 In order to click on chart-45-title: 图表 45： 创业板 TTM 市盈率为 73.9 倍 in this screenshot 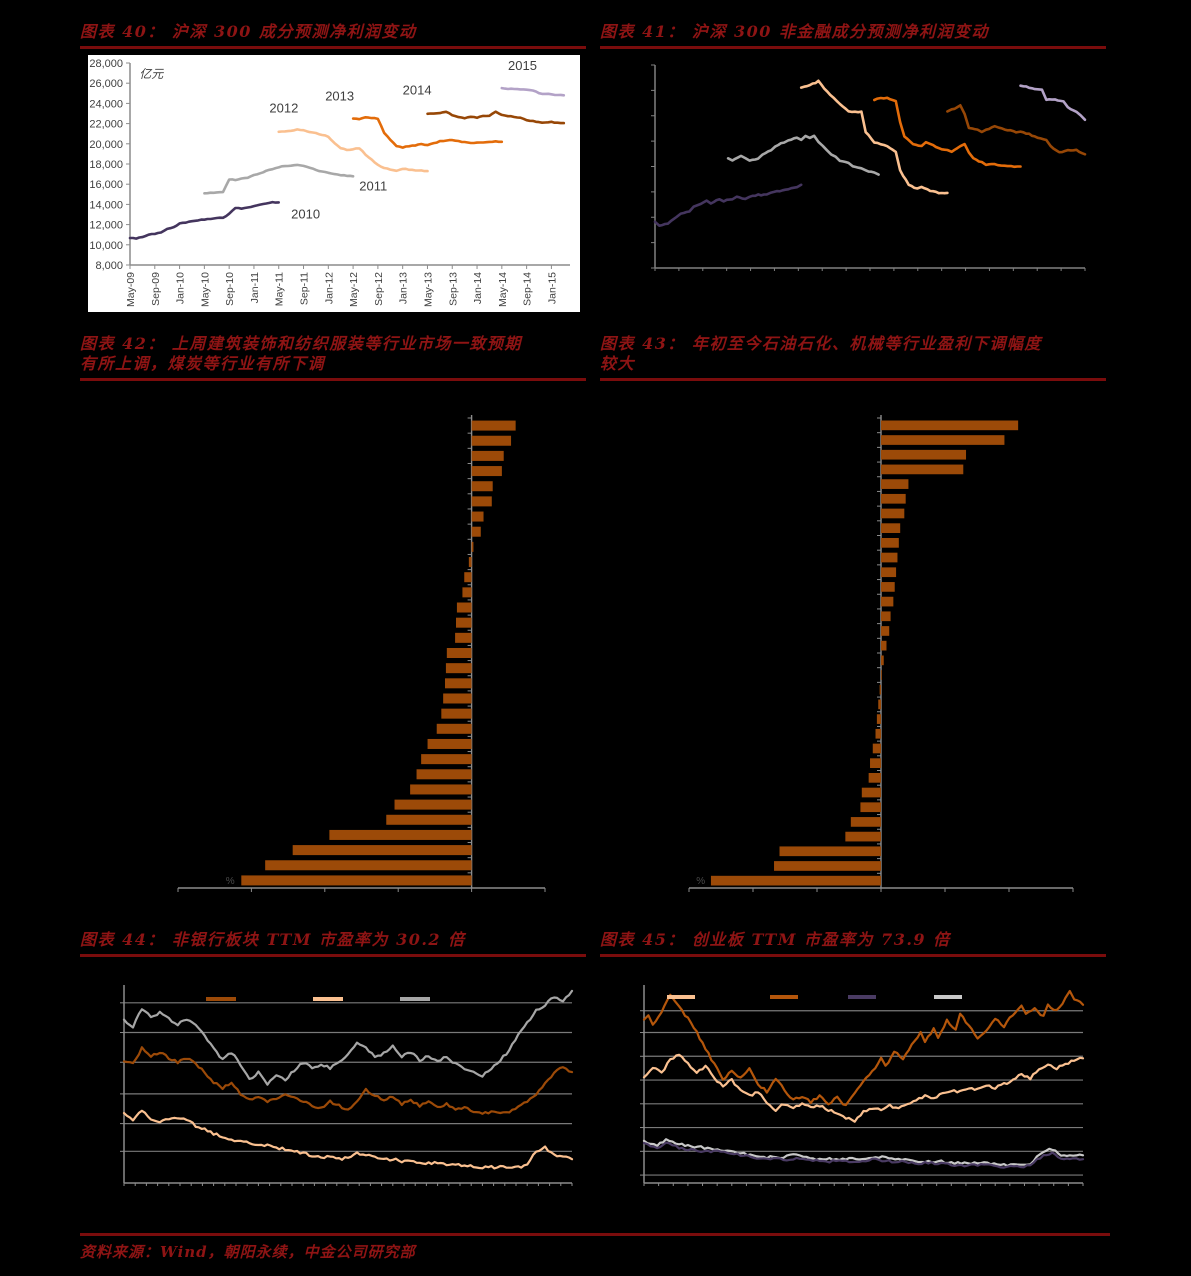, I will do `click(853, 943)`.